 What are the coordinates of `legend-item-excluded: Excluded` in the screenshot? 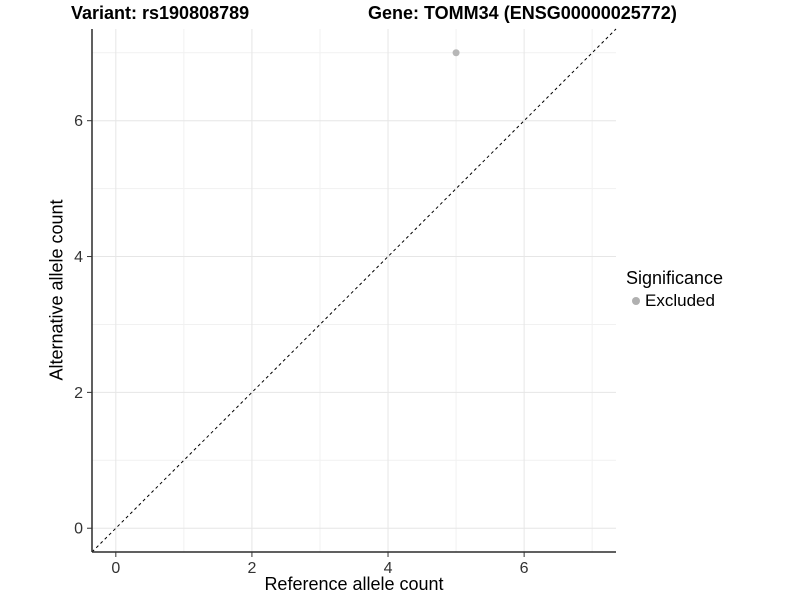 It's located at (674, 301).